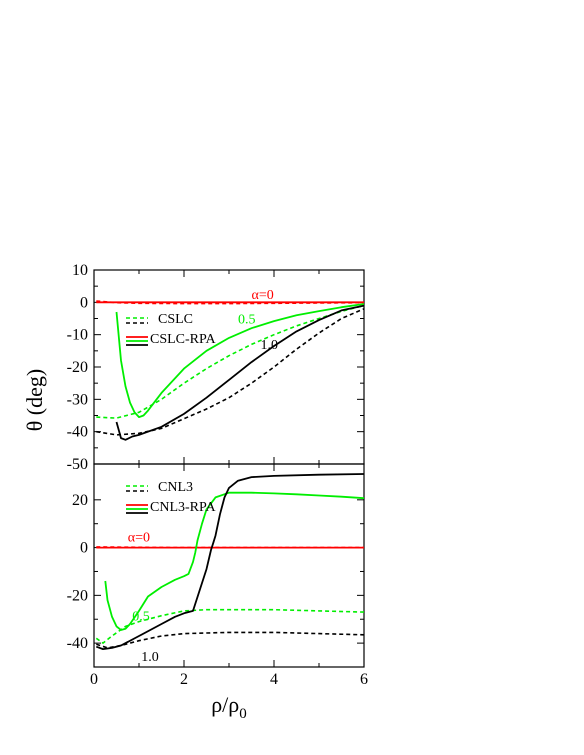 This screenshot has height=755, width=584. I want to click on series-line-cslc-rpa-alpha-1.0, so click(240, 372).